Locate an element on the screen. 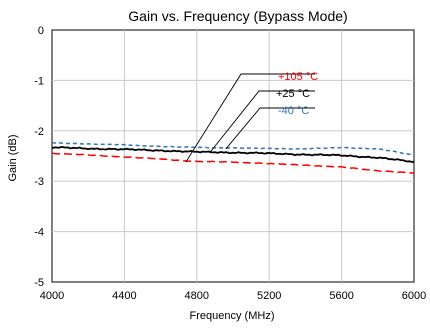 The width and height of the screenshot is (430, 328). x-tick-label: 5200 is located at coordinates (269, 296).